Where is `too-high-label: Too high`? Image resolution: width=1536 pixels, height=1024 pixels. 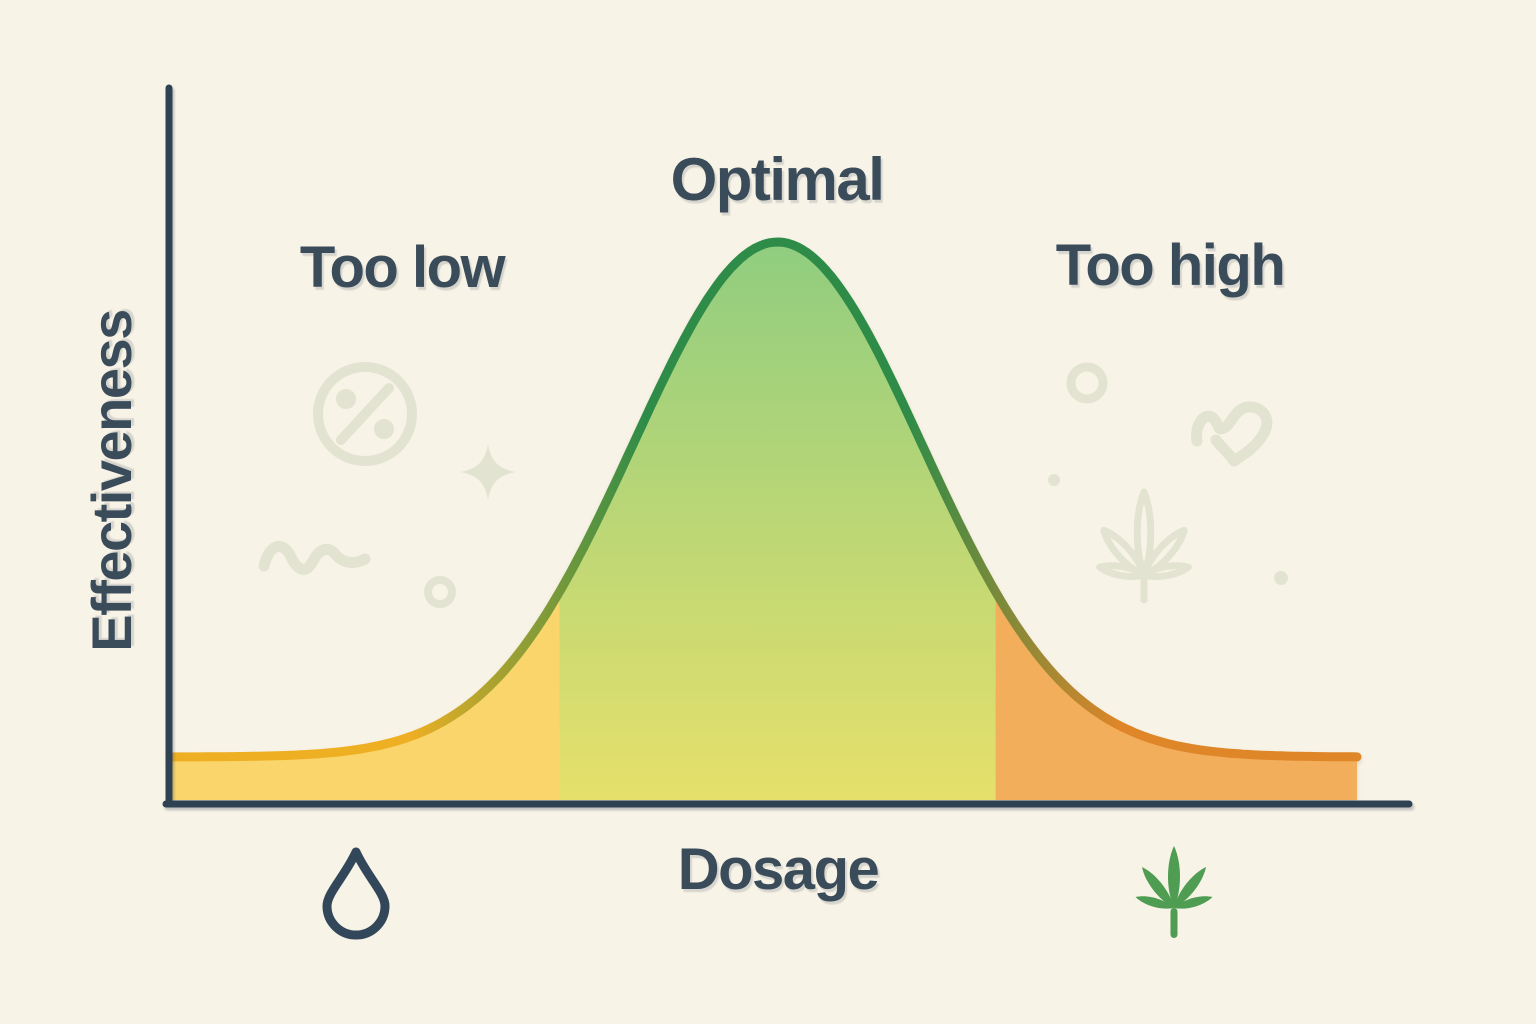
too-high-label: Too high is located at coordinates (1170, 265).